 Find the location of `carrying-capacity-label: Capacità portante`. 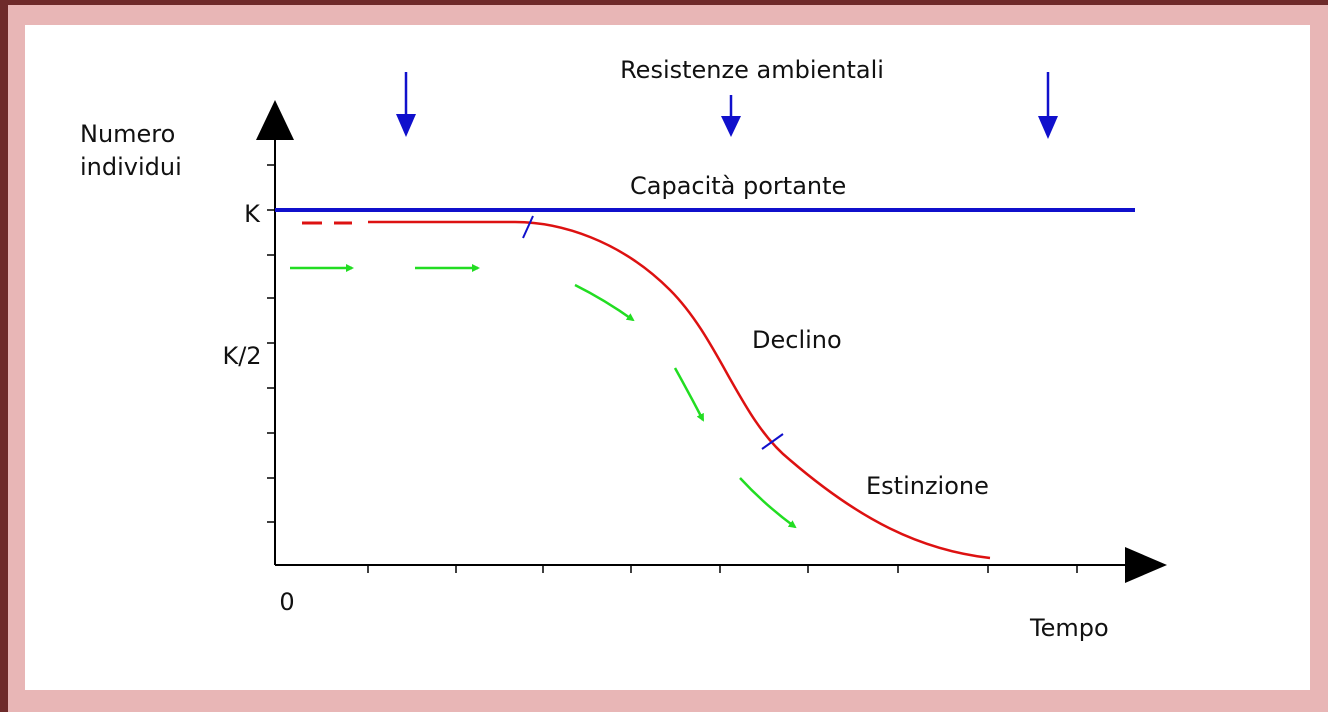

carrying-capacity-label: Capacità portante is located at coordinates (738, 186).